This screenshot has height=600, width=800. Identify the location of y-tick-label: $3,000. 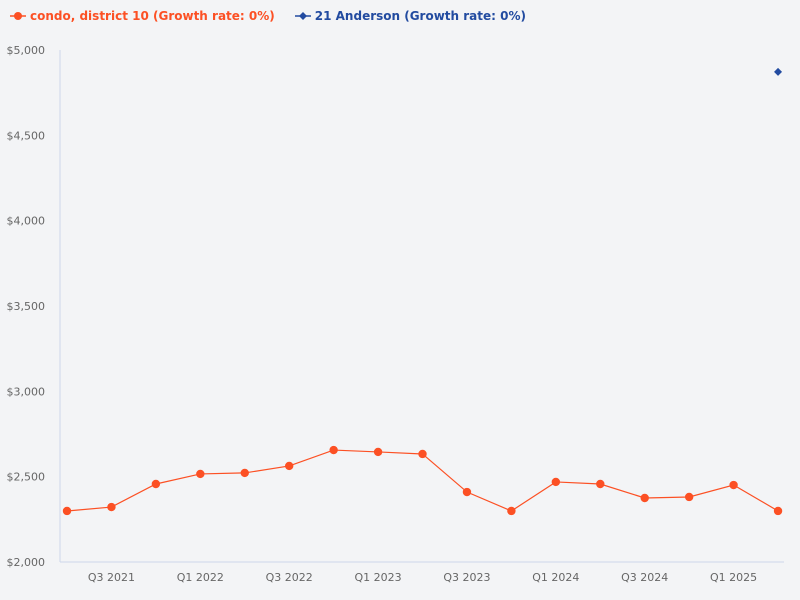
(26, 391).